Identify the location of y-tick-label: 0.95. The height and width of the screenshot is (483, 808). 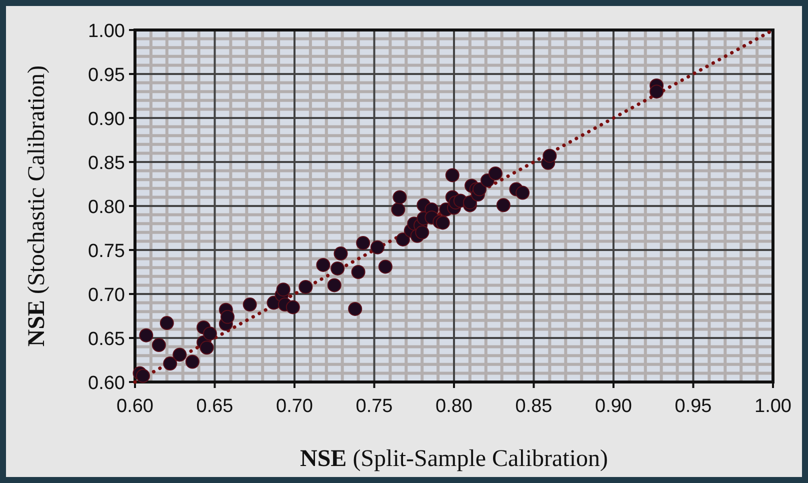
(106, 75).